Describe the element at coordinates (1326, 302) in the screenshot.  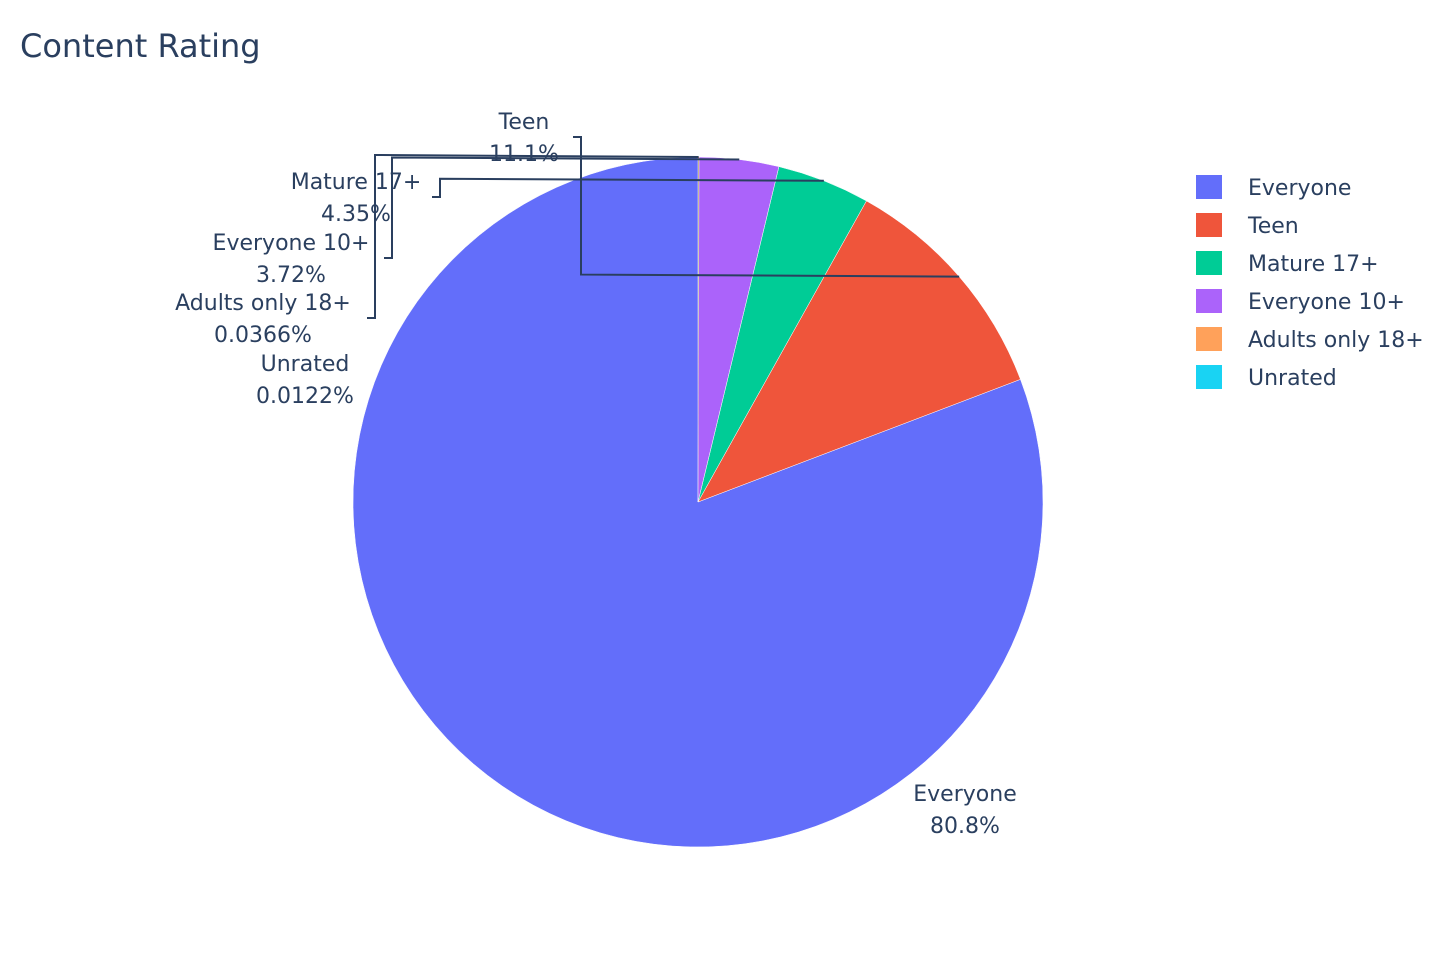
I see `legend-label-everyone-10: Everyone 10+` at that location.